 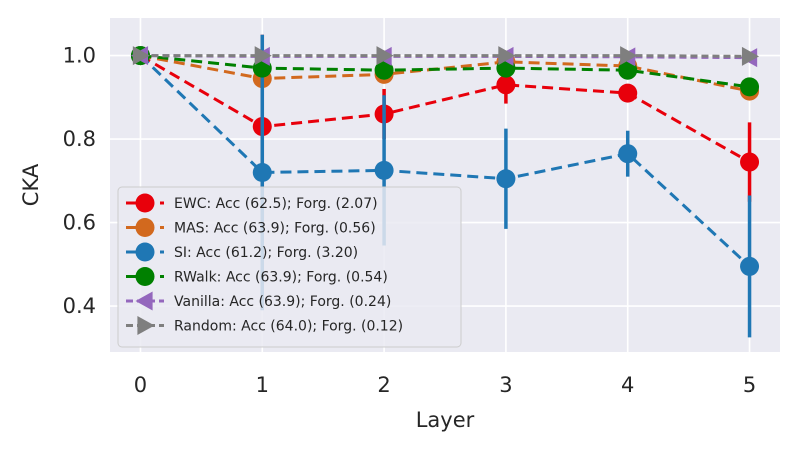 What do you see at coordinates (445, 420) in the screenshot?
I see `x-axis-label: Layer` at bounding box center [445, 420].